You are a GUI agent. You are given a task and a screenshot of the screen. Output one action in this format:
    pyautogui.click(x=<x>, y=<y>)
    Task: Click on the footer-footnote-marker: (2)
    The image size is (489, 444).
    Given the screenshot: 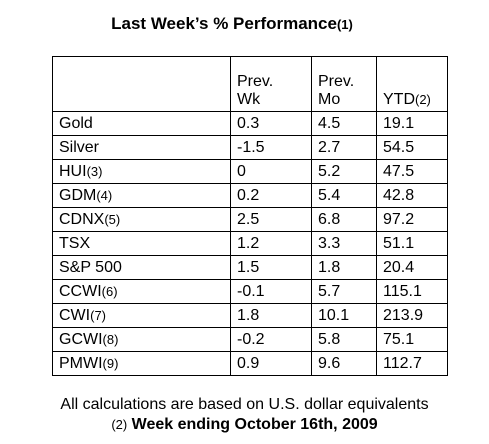 What is the action you would take?
    pyautogui.click(x=119, y=424)
    